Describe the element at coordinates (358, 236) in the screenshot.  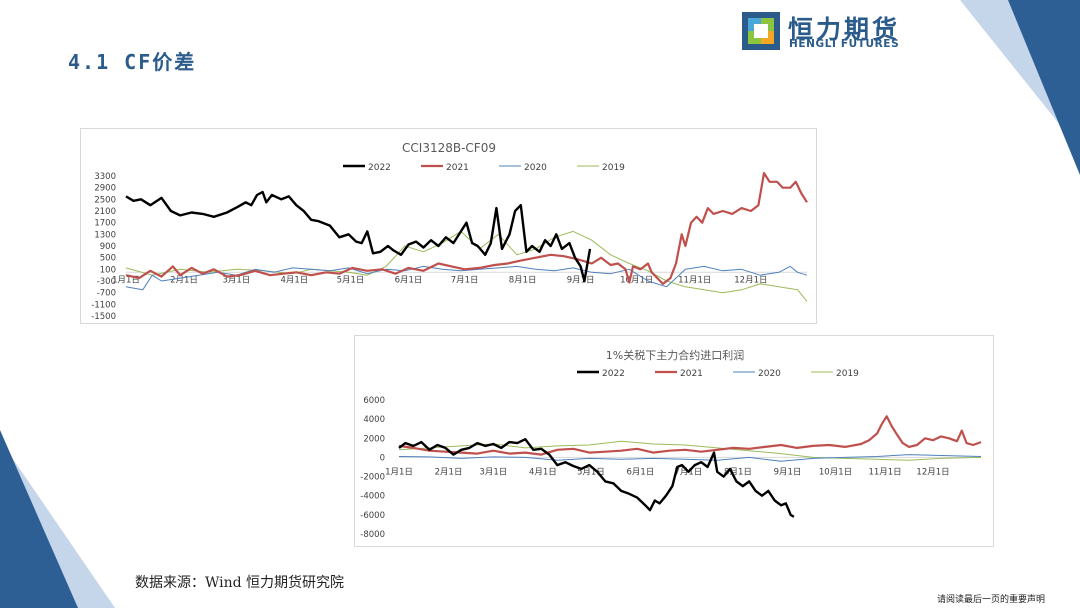
I see `spread-chart-series-line-2022` at that location.